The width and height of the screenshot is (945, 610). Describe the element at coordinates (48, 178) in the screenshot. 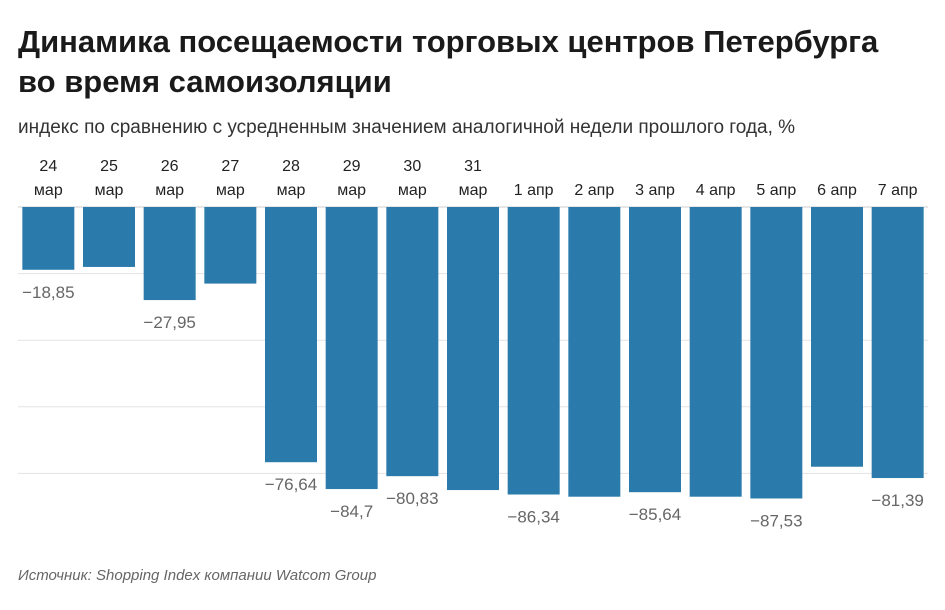

I see `category-label: 24 мар` at that location.